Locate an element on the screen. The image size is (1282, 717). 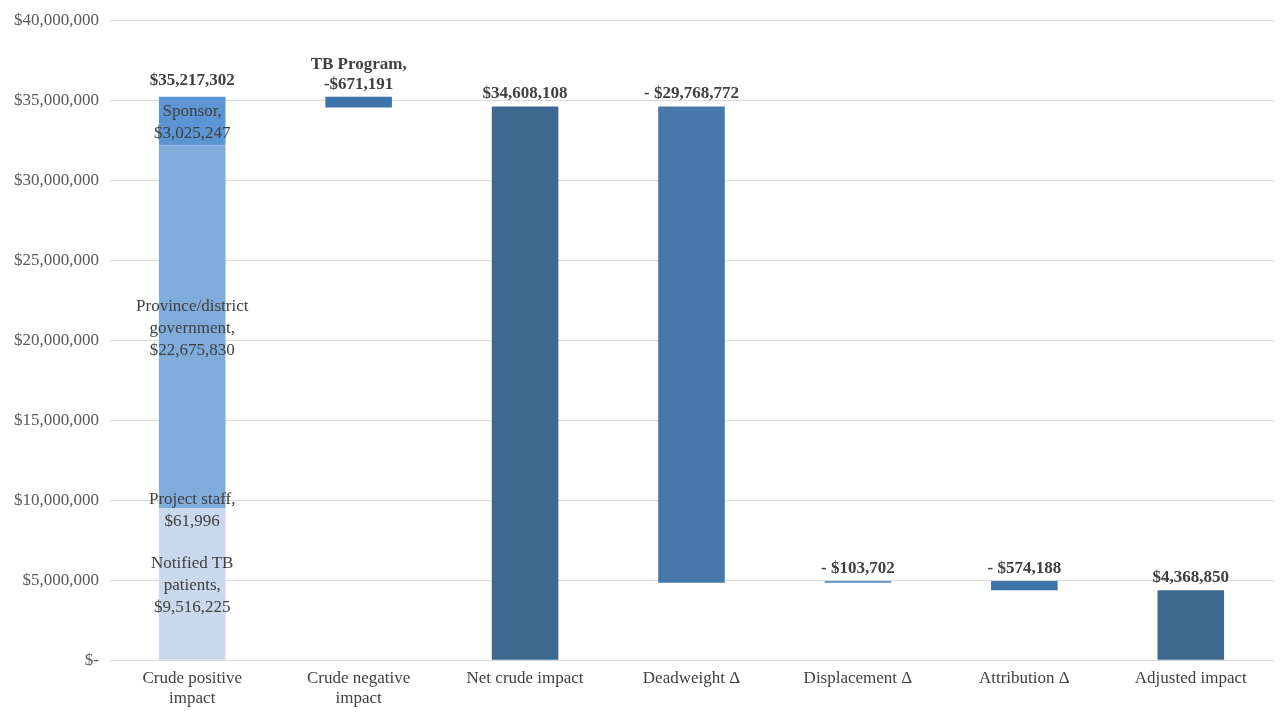
y-tick-label: $- is located at coordinates (92, 659).